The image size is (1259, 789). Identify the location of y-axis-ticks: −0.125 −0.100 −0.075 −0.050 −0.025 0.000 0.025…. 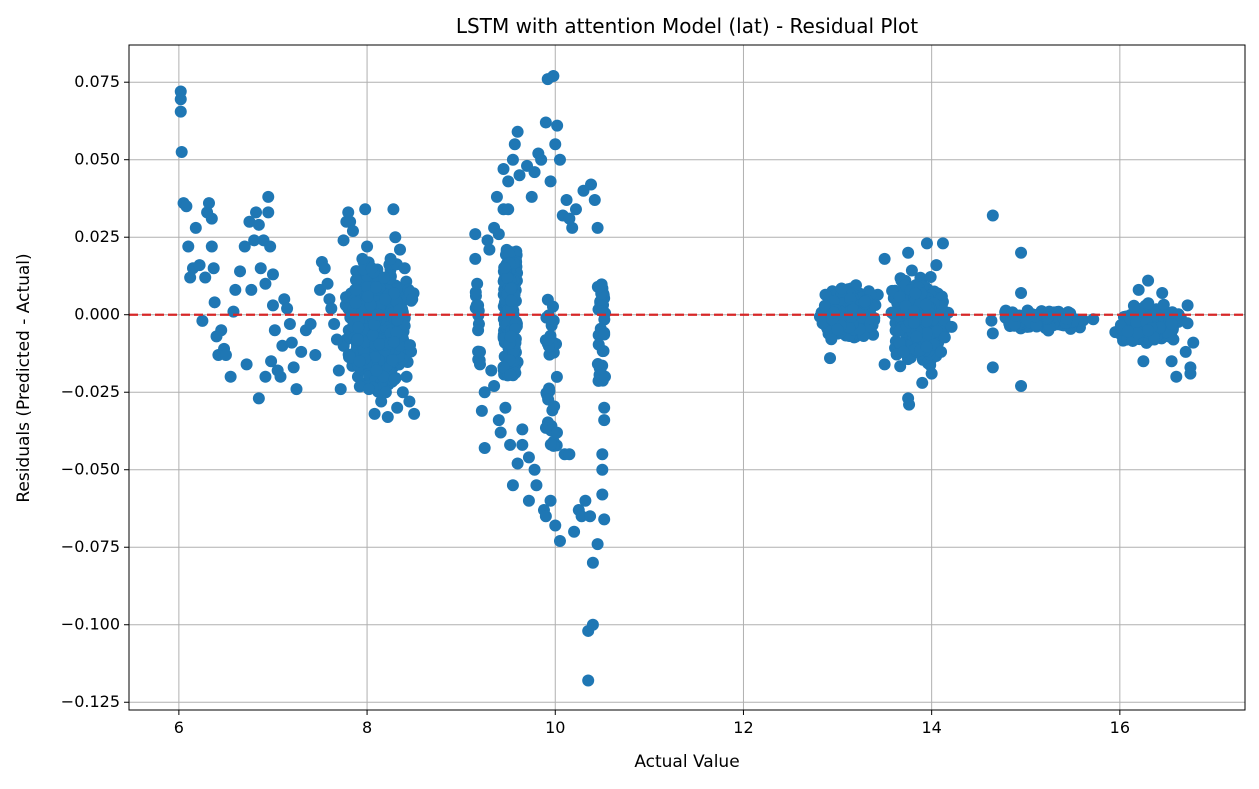
(95, 391).